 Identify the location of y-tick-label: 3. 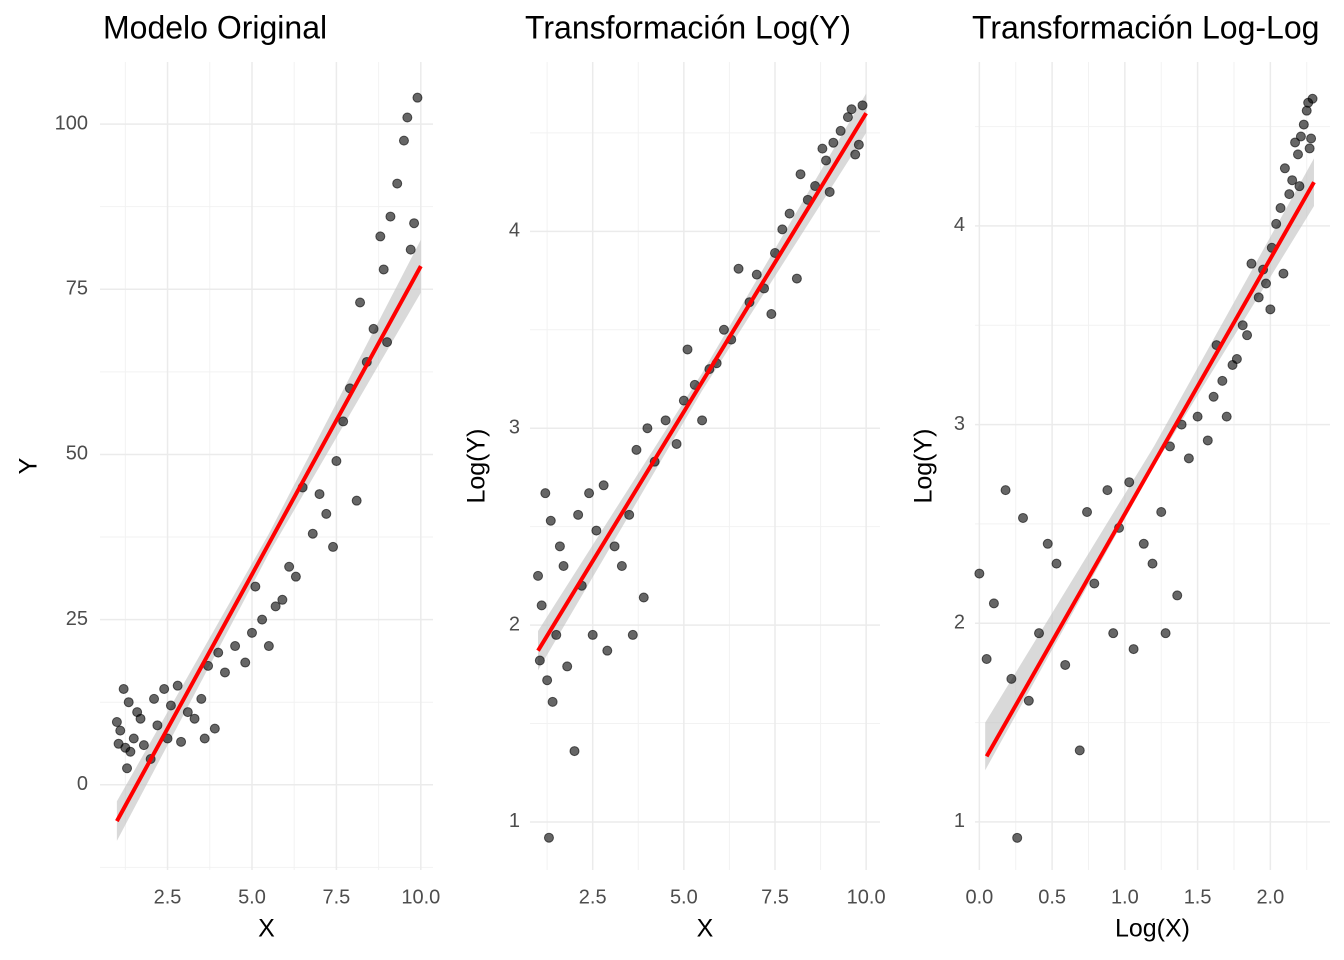
(514, 427).